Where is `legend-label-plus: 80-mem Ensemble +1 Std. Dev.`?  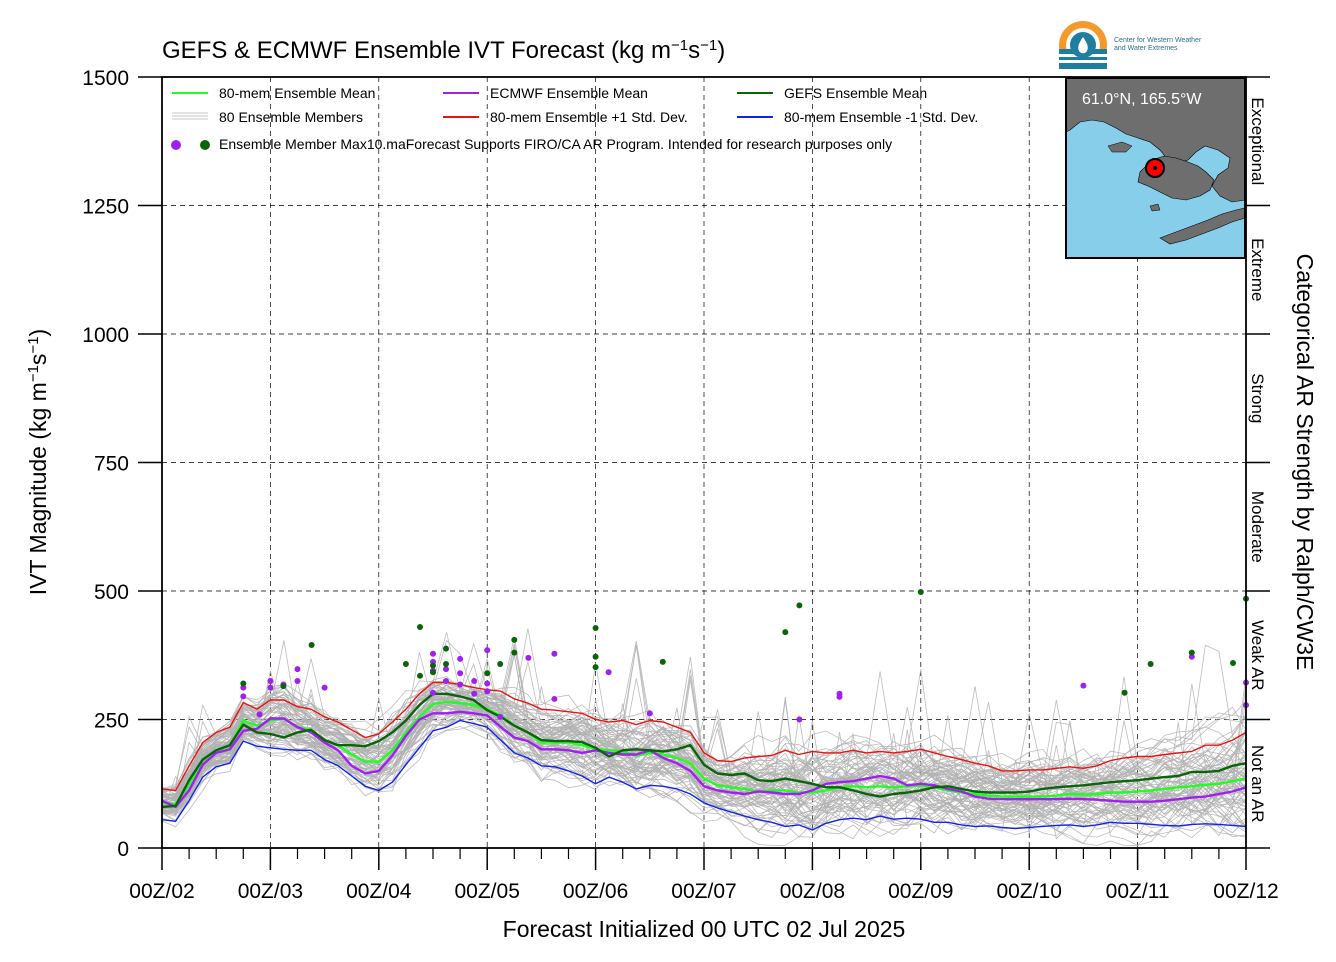 legend-label-plus: 80-mem Ensemble +1 Std. Dev. is located at coordinates (589, 117).